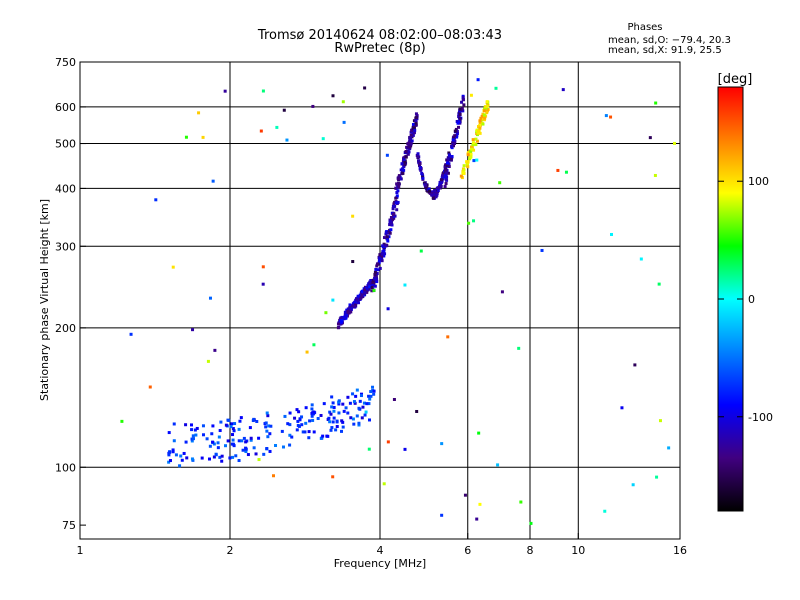 This screenshot has height=600, width=800. What do you see at coordinates (65, 107) in the screenshot?
I see `y-tick-label: 600` at bounding box center [65, 107].